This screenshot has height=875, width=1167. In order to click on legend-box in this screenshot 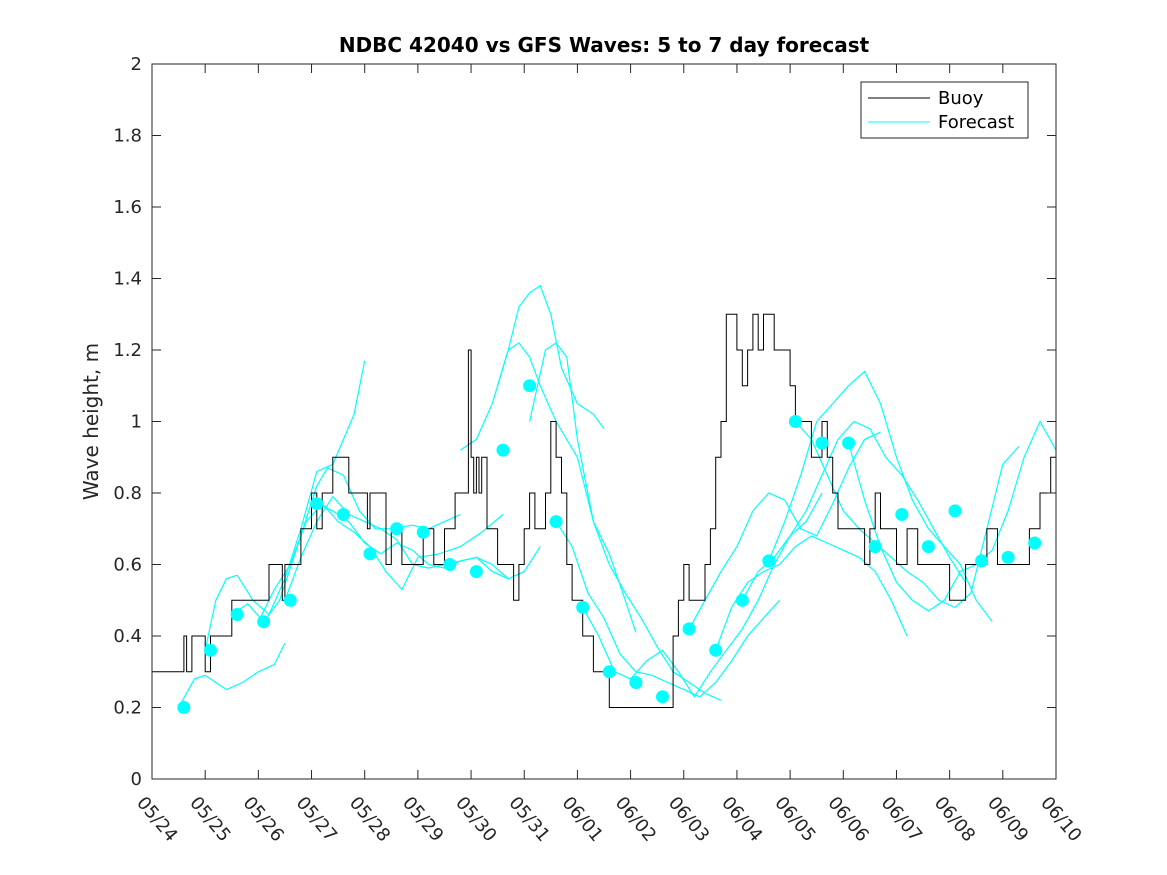, I will do `click(944, 110)`.